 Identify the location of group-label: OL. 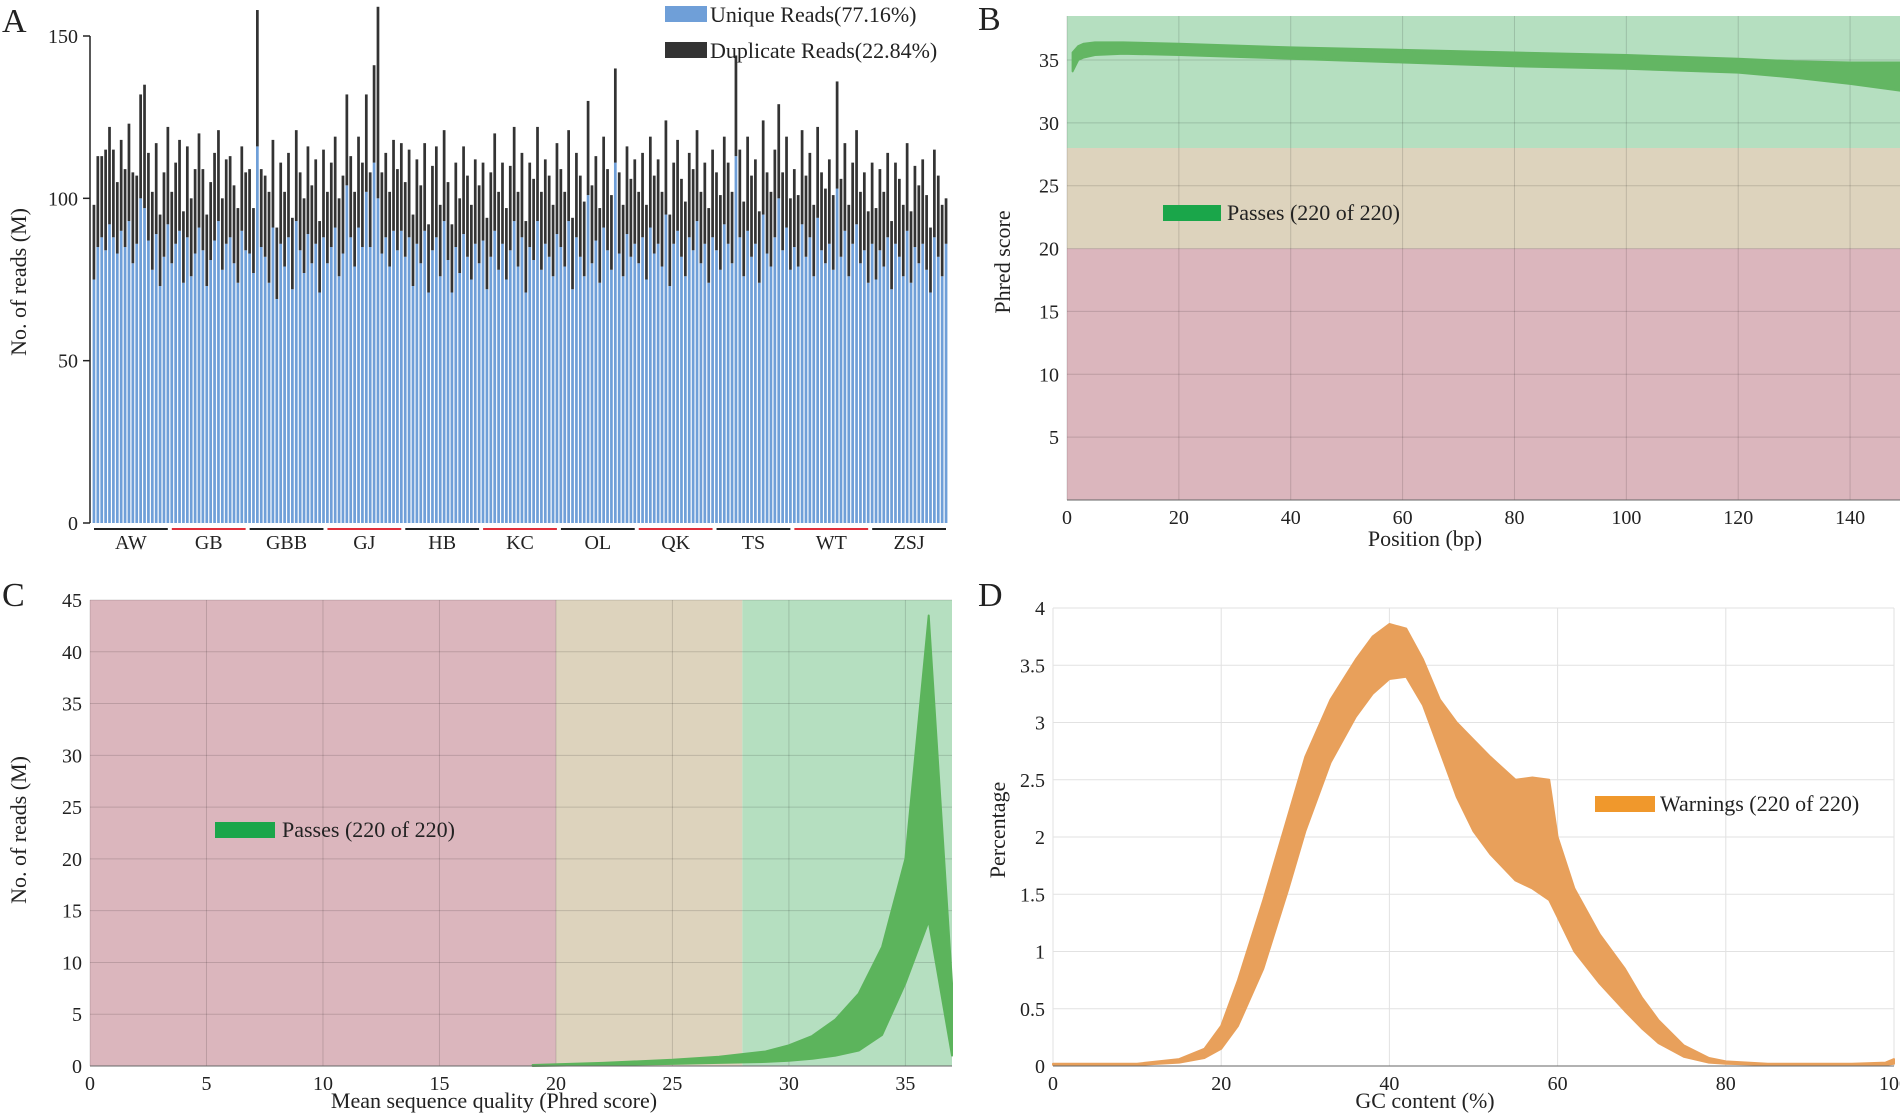
(597, 543).